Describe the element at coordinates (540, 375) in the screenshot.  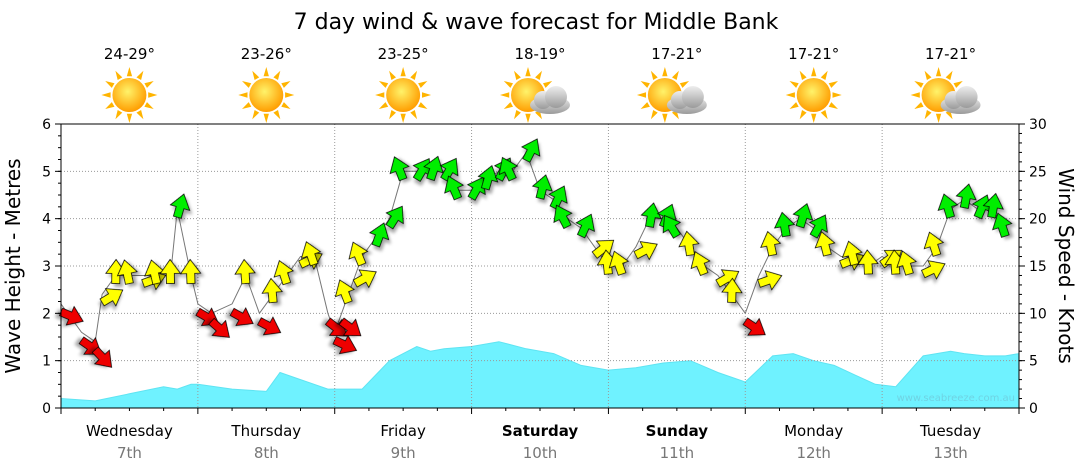
I see `wave-height-area` at that location.